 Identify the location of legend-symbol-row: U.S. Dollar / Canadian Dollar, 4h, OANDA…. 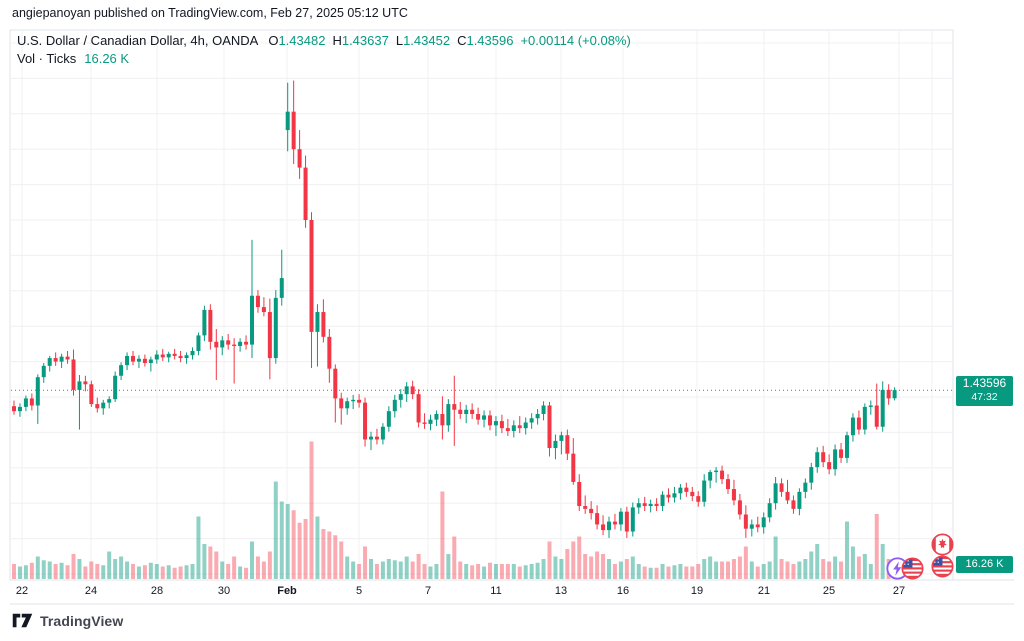
(324, 40).